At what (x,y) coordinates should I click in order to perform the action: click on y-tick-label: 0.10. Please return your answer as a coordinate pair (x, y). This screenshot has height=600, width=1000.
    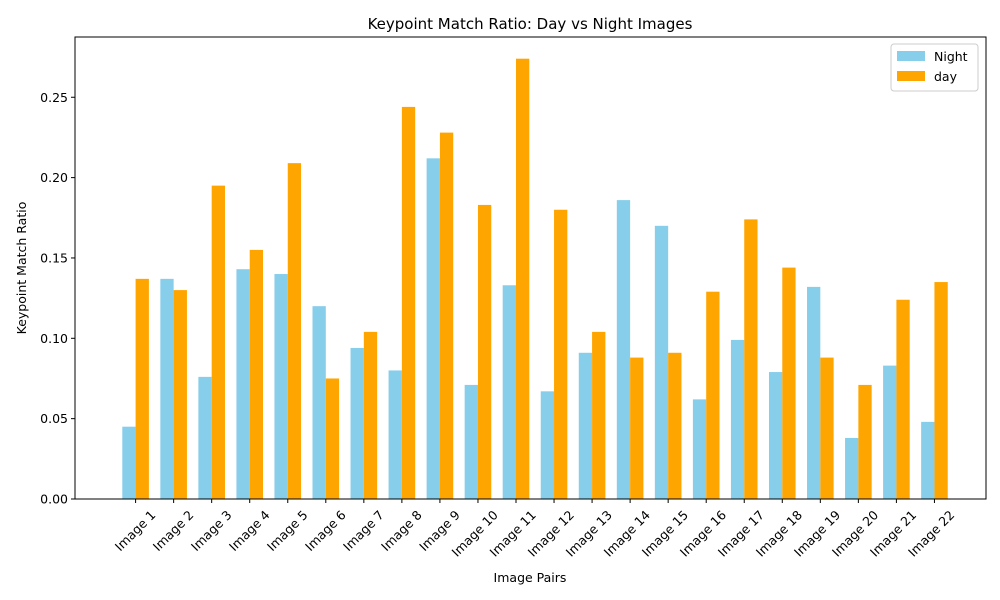
    Looking at the image, I should click on (54, 338).